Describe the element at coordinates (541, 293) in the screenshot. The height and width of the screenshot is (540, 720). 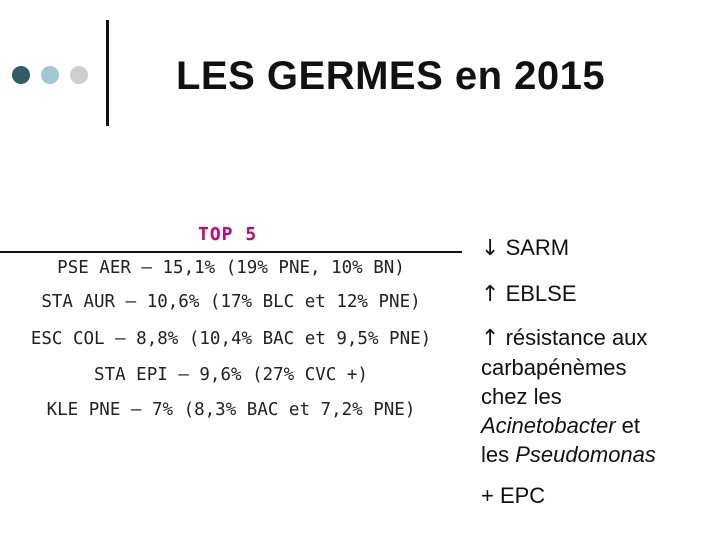
I see `eblse-text: EBLSE` at that location.